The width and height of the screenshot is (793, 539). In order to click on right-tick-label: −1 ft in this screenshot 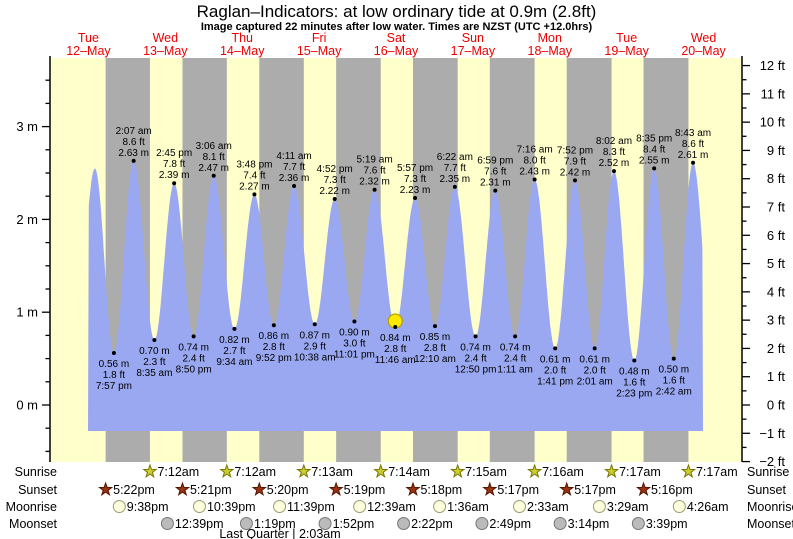, I will do `click(772, 433)`.